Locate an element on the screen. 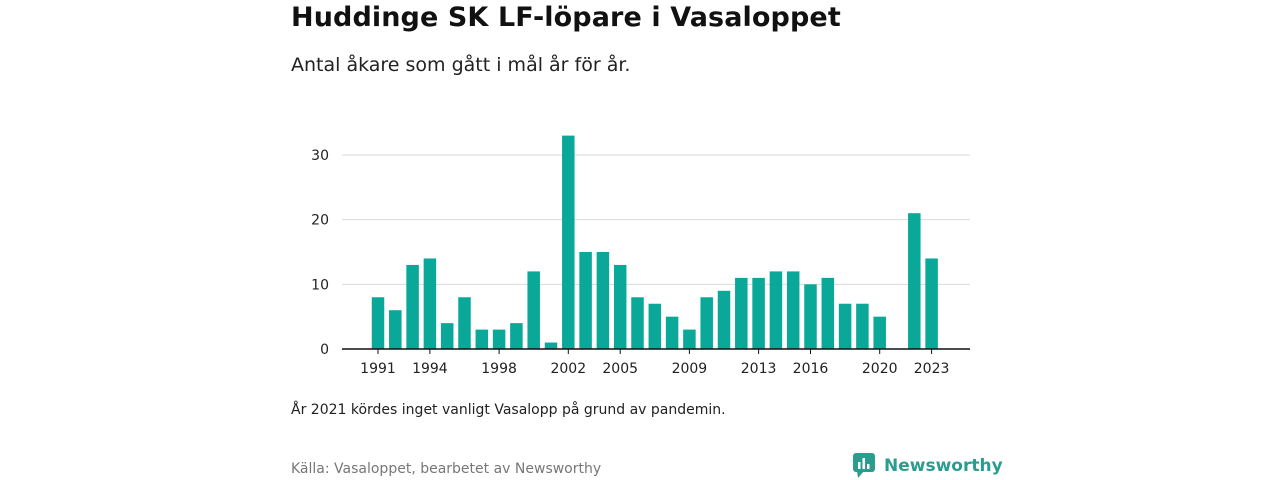  x-tick-label: 2009 is located at coordinates (690, 369).